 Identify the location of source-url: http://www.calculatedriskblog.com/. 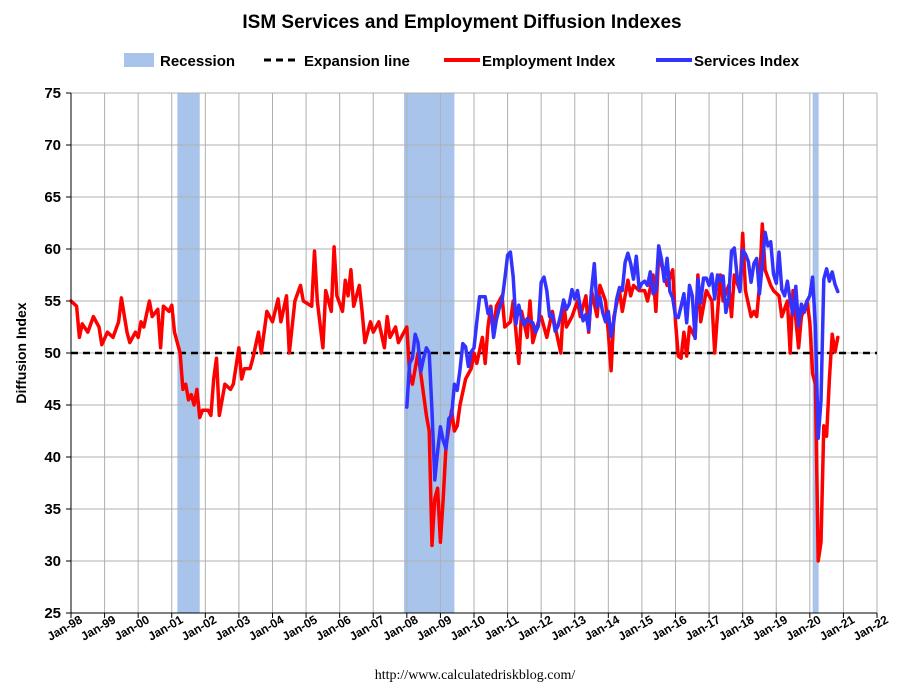
(475, 675).